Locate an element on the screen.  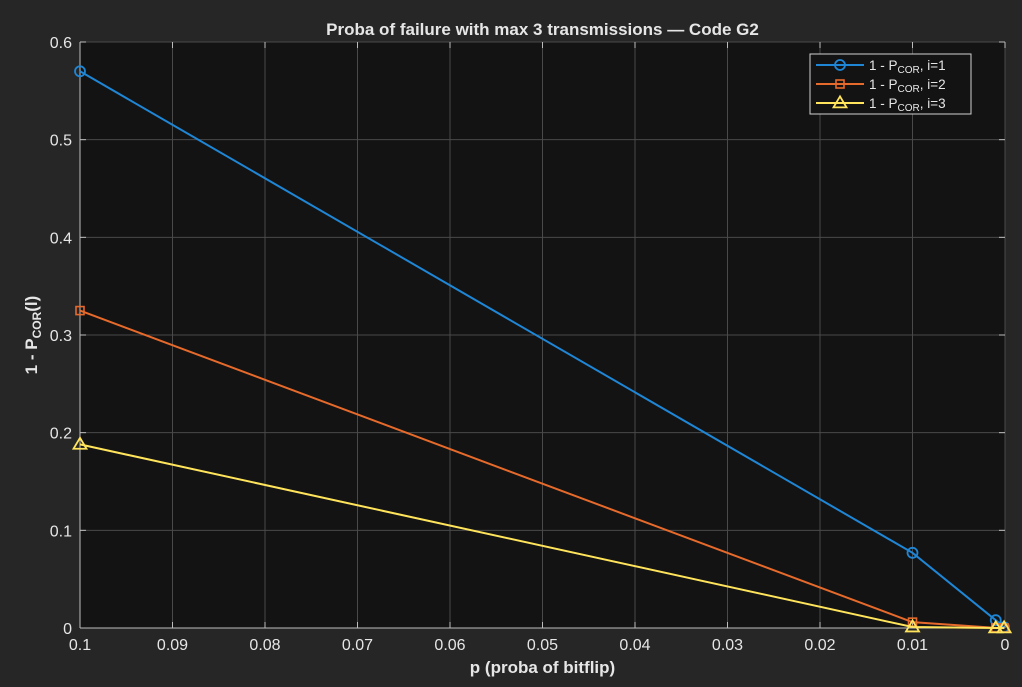
legend-item: 1 - PCOR, i=2 is located at coordinates (881, 86).